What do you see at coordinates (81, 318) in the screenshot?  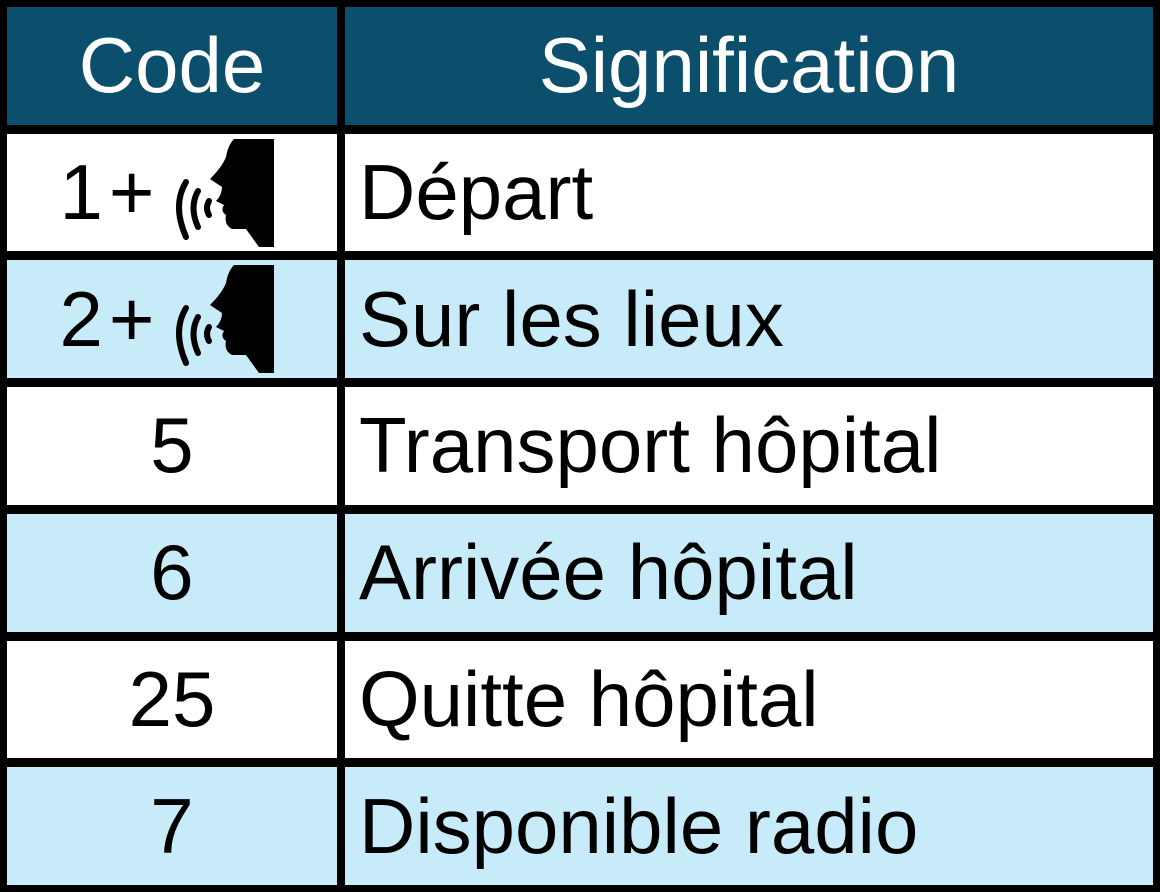 I see `code-value: 2` at bounding box center [81, 318].